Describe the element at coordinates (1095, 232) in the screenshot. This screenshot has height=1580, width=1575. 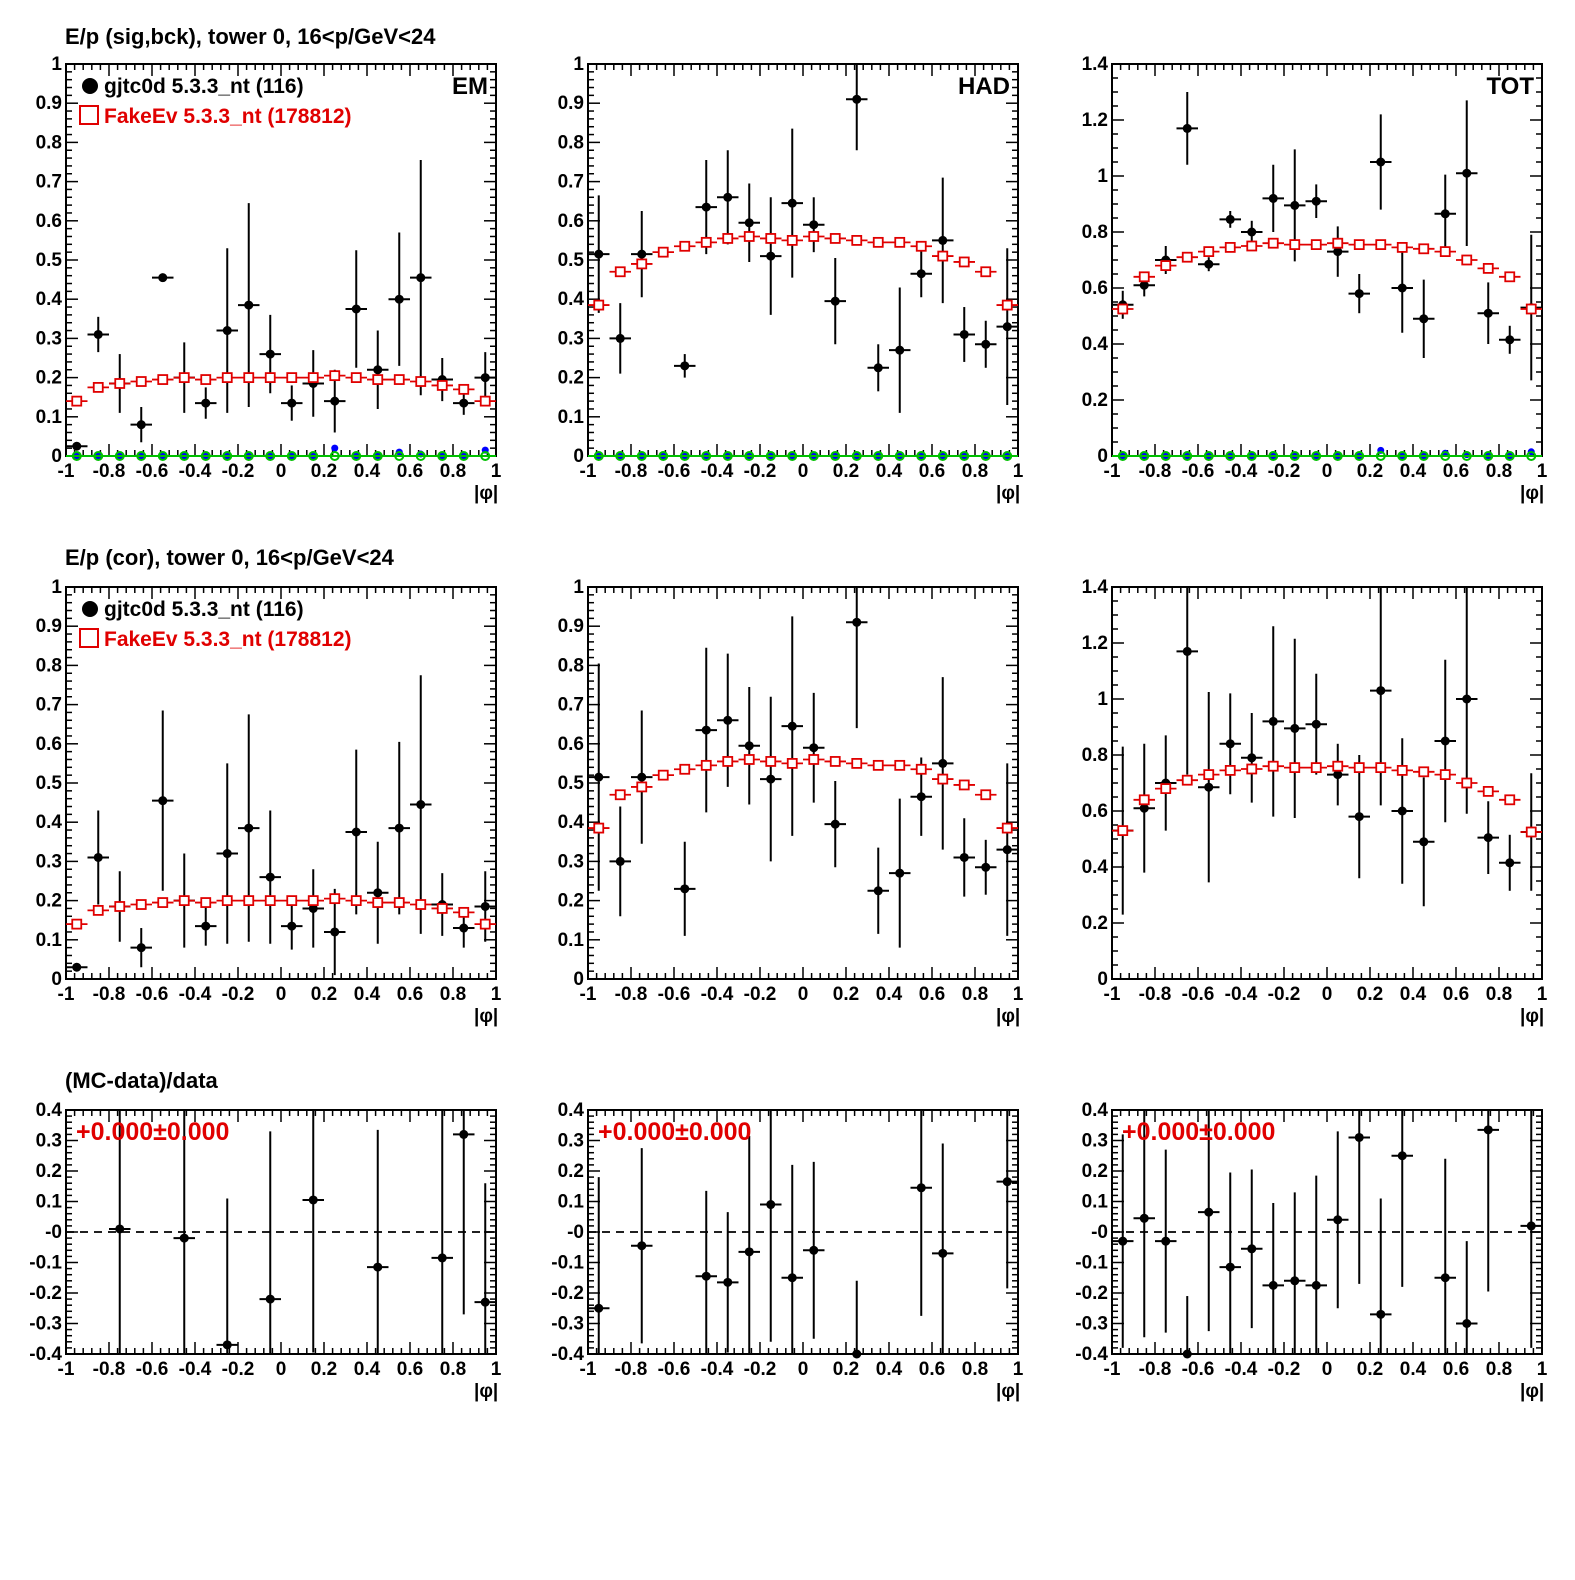
I see `y-tick-label: 0.8` at that location.